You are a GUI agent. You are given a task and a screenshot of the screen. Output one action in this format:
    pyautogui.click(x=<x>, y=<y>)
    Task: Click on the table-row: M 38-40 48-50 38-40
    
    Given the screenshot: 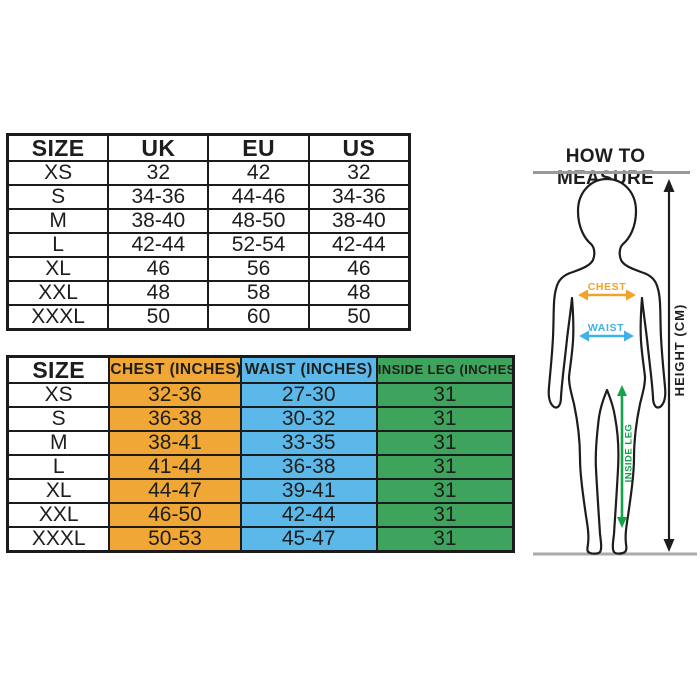 What is the action you would take?
    pyautogui.click(x=208, y=221)
    